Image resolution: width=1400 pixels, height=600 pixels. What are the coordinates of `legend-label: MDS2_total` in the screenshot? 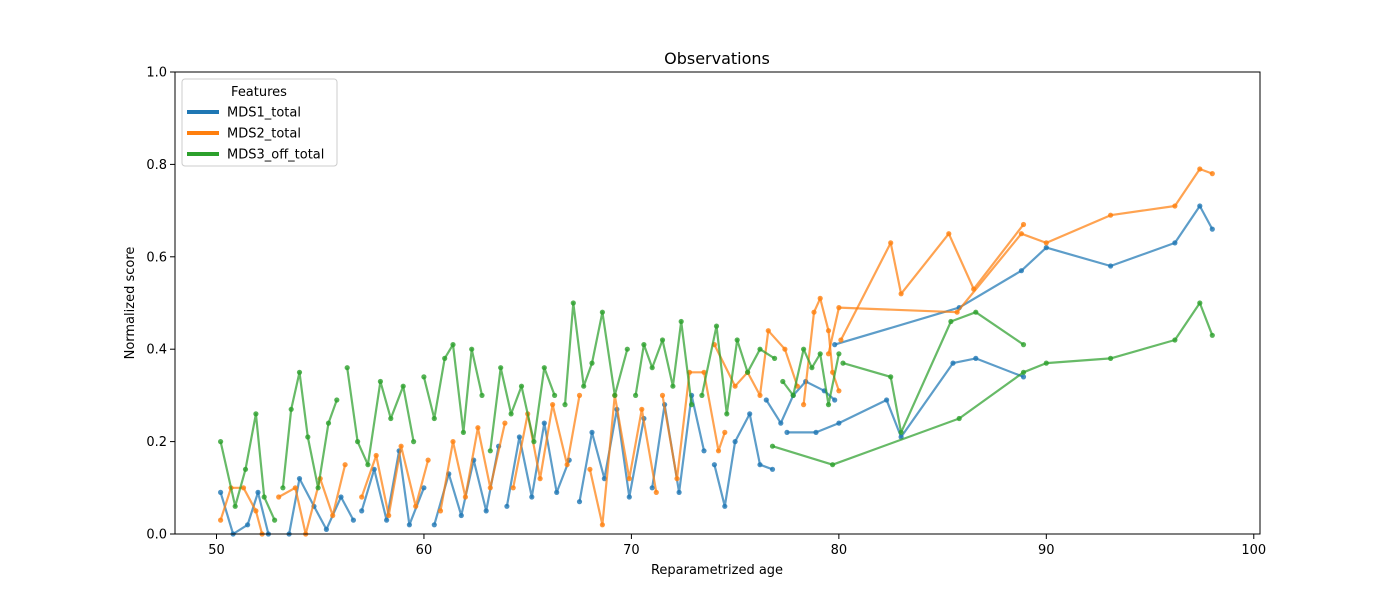 It's located at (264, 134).